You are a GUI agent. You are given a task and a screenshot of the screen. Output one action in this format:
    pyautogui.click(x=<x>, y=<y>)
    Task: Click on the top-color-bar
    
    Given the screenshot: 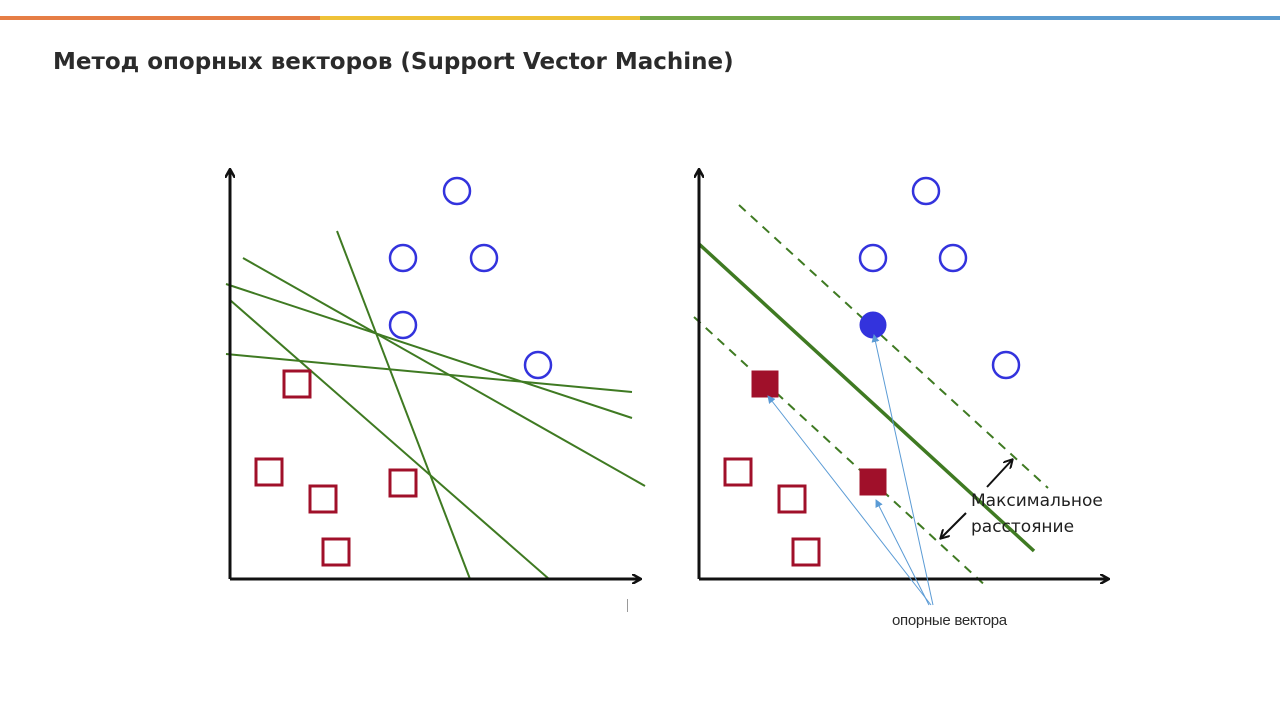 What is the action you would take?
    pyautogui.click(x=640, y=18)
    